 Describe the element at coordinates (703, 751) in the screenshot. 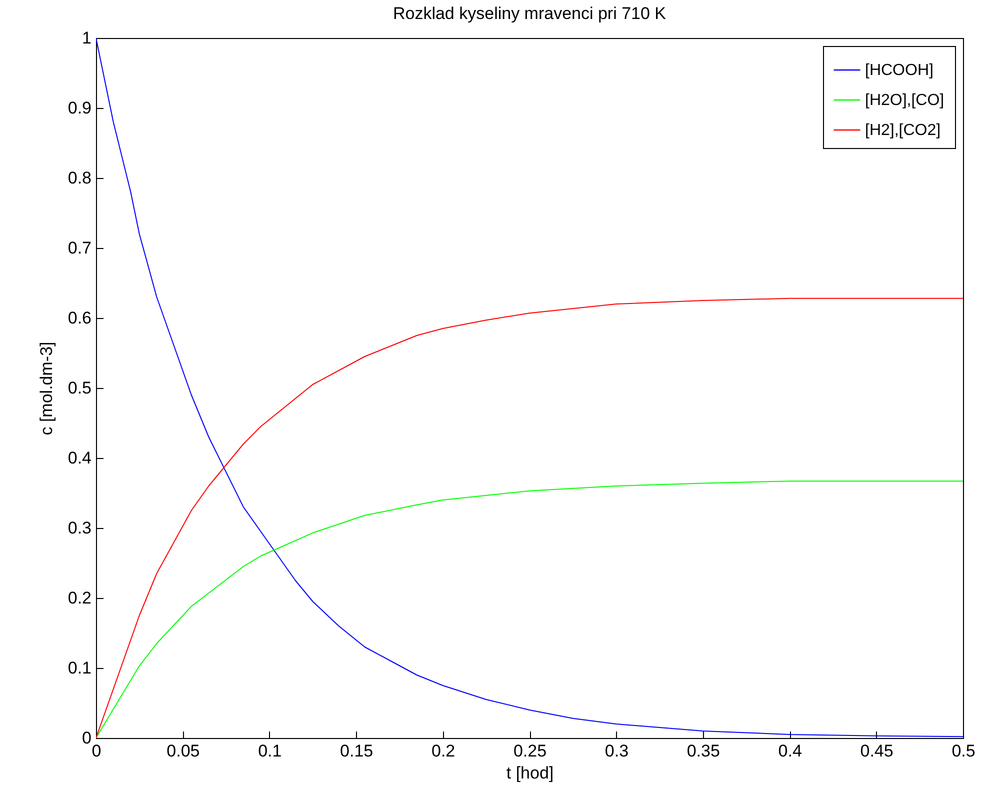

I see `x-tick-label: 0.35` at that location.